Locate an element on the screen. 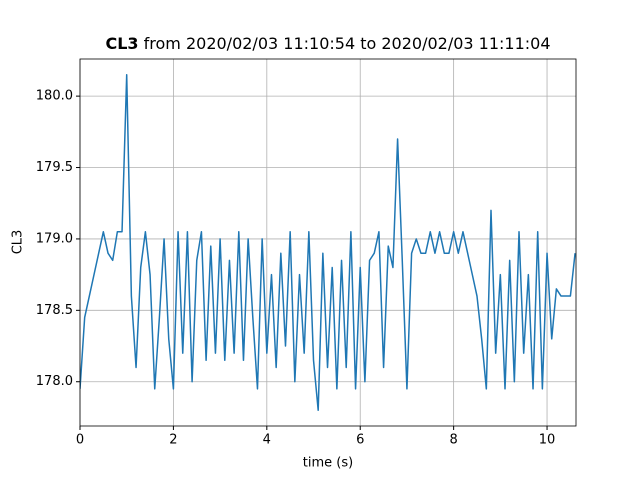 This screenshot has width=640, height=480. y-tick-label: 179.5 is located at coordinates (54, 167).